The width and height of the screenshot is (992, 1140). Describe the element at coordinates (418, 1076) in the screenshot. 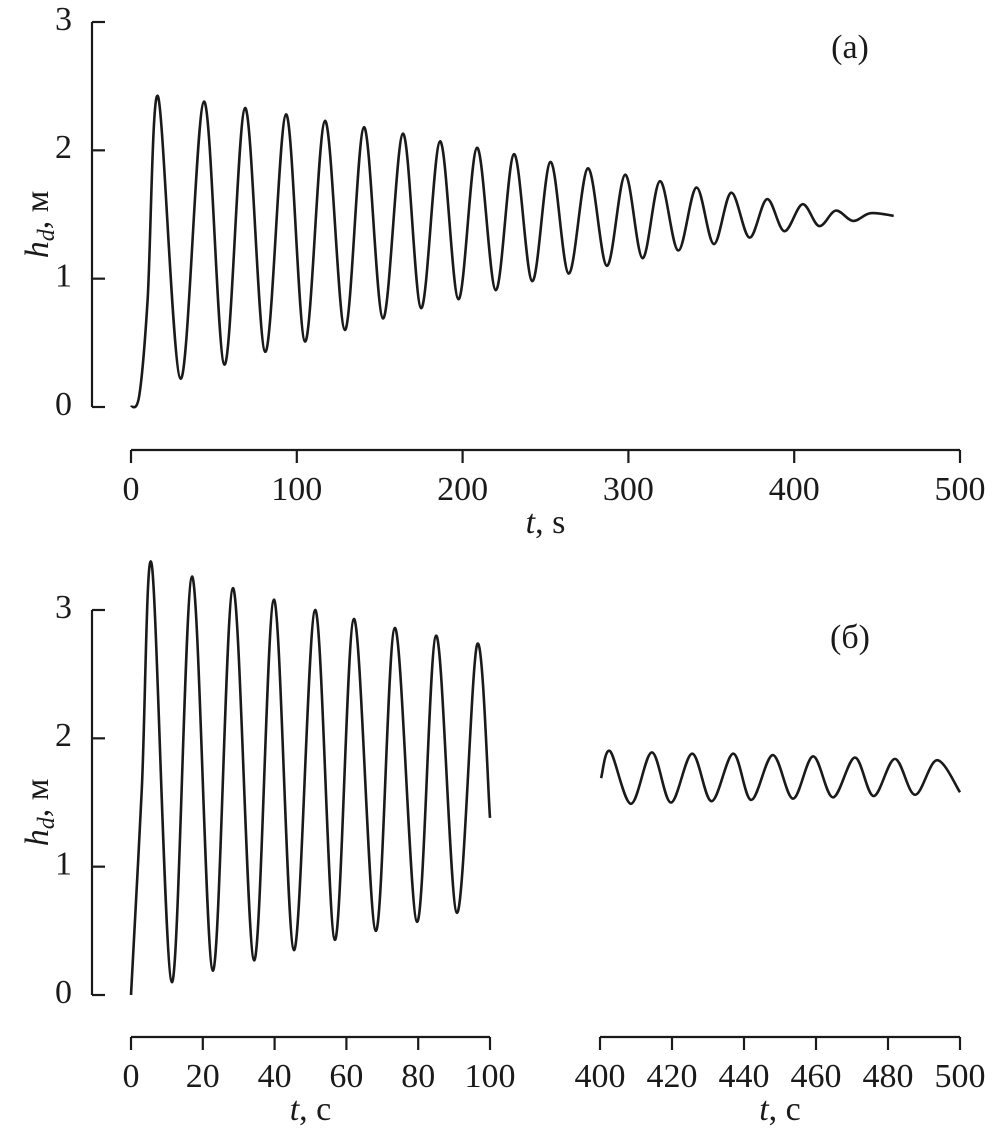

I see `x-tick-label: 80` at that location.